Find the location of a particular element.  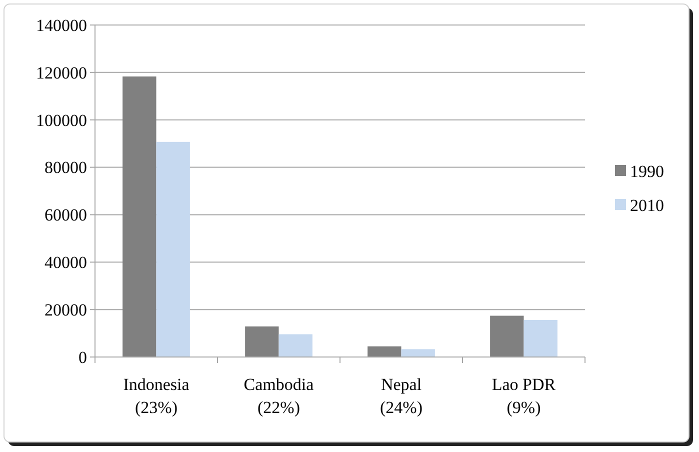

x-tick-label: Nepal (24%) is located at coordinates (401, 396).